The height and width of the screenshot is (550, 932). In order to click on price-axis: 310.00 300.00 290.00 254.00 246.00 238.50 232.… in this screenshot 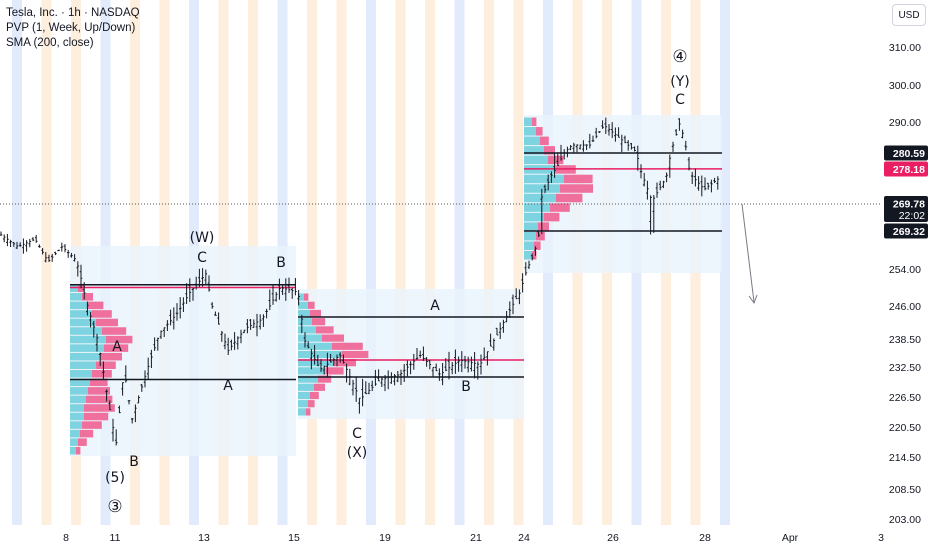, I will do `click(905, 284)`.